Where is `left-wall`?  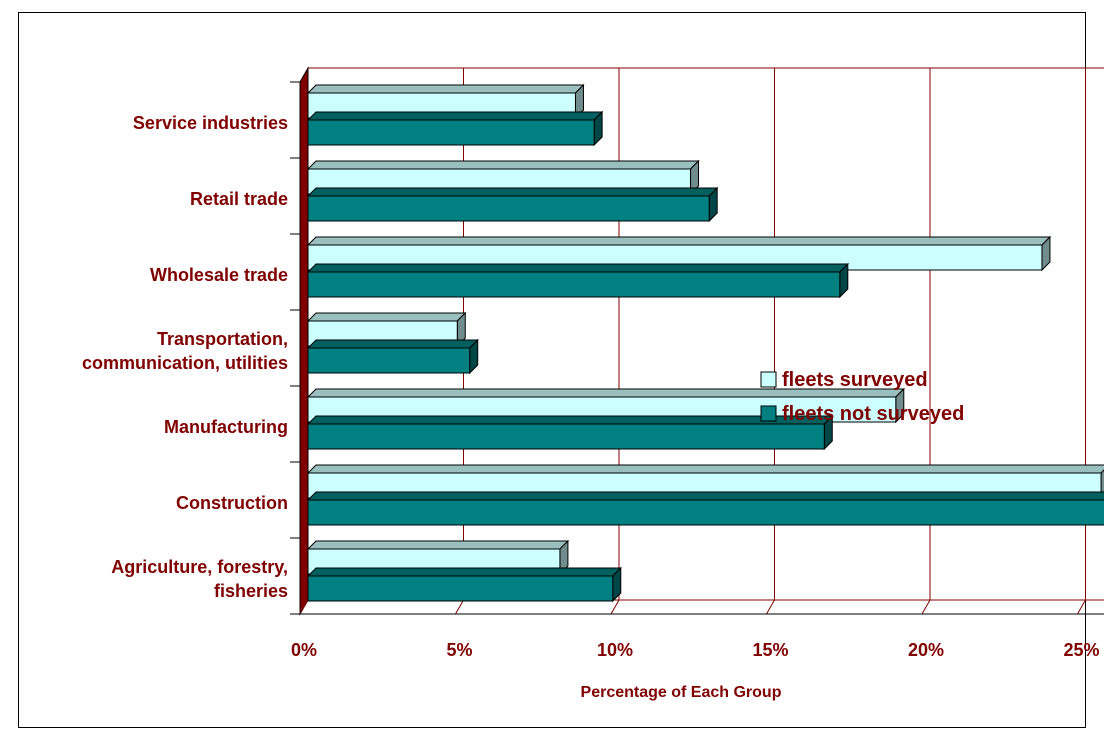 left-wall is located at coordinates (304, 341).